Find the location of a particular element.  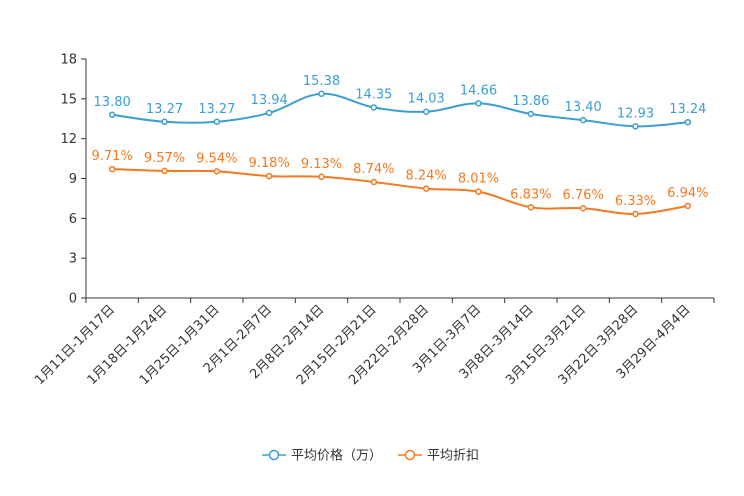

legend-item-1: 平均折扣 is located at coordinates (438, 456).